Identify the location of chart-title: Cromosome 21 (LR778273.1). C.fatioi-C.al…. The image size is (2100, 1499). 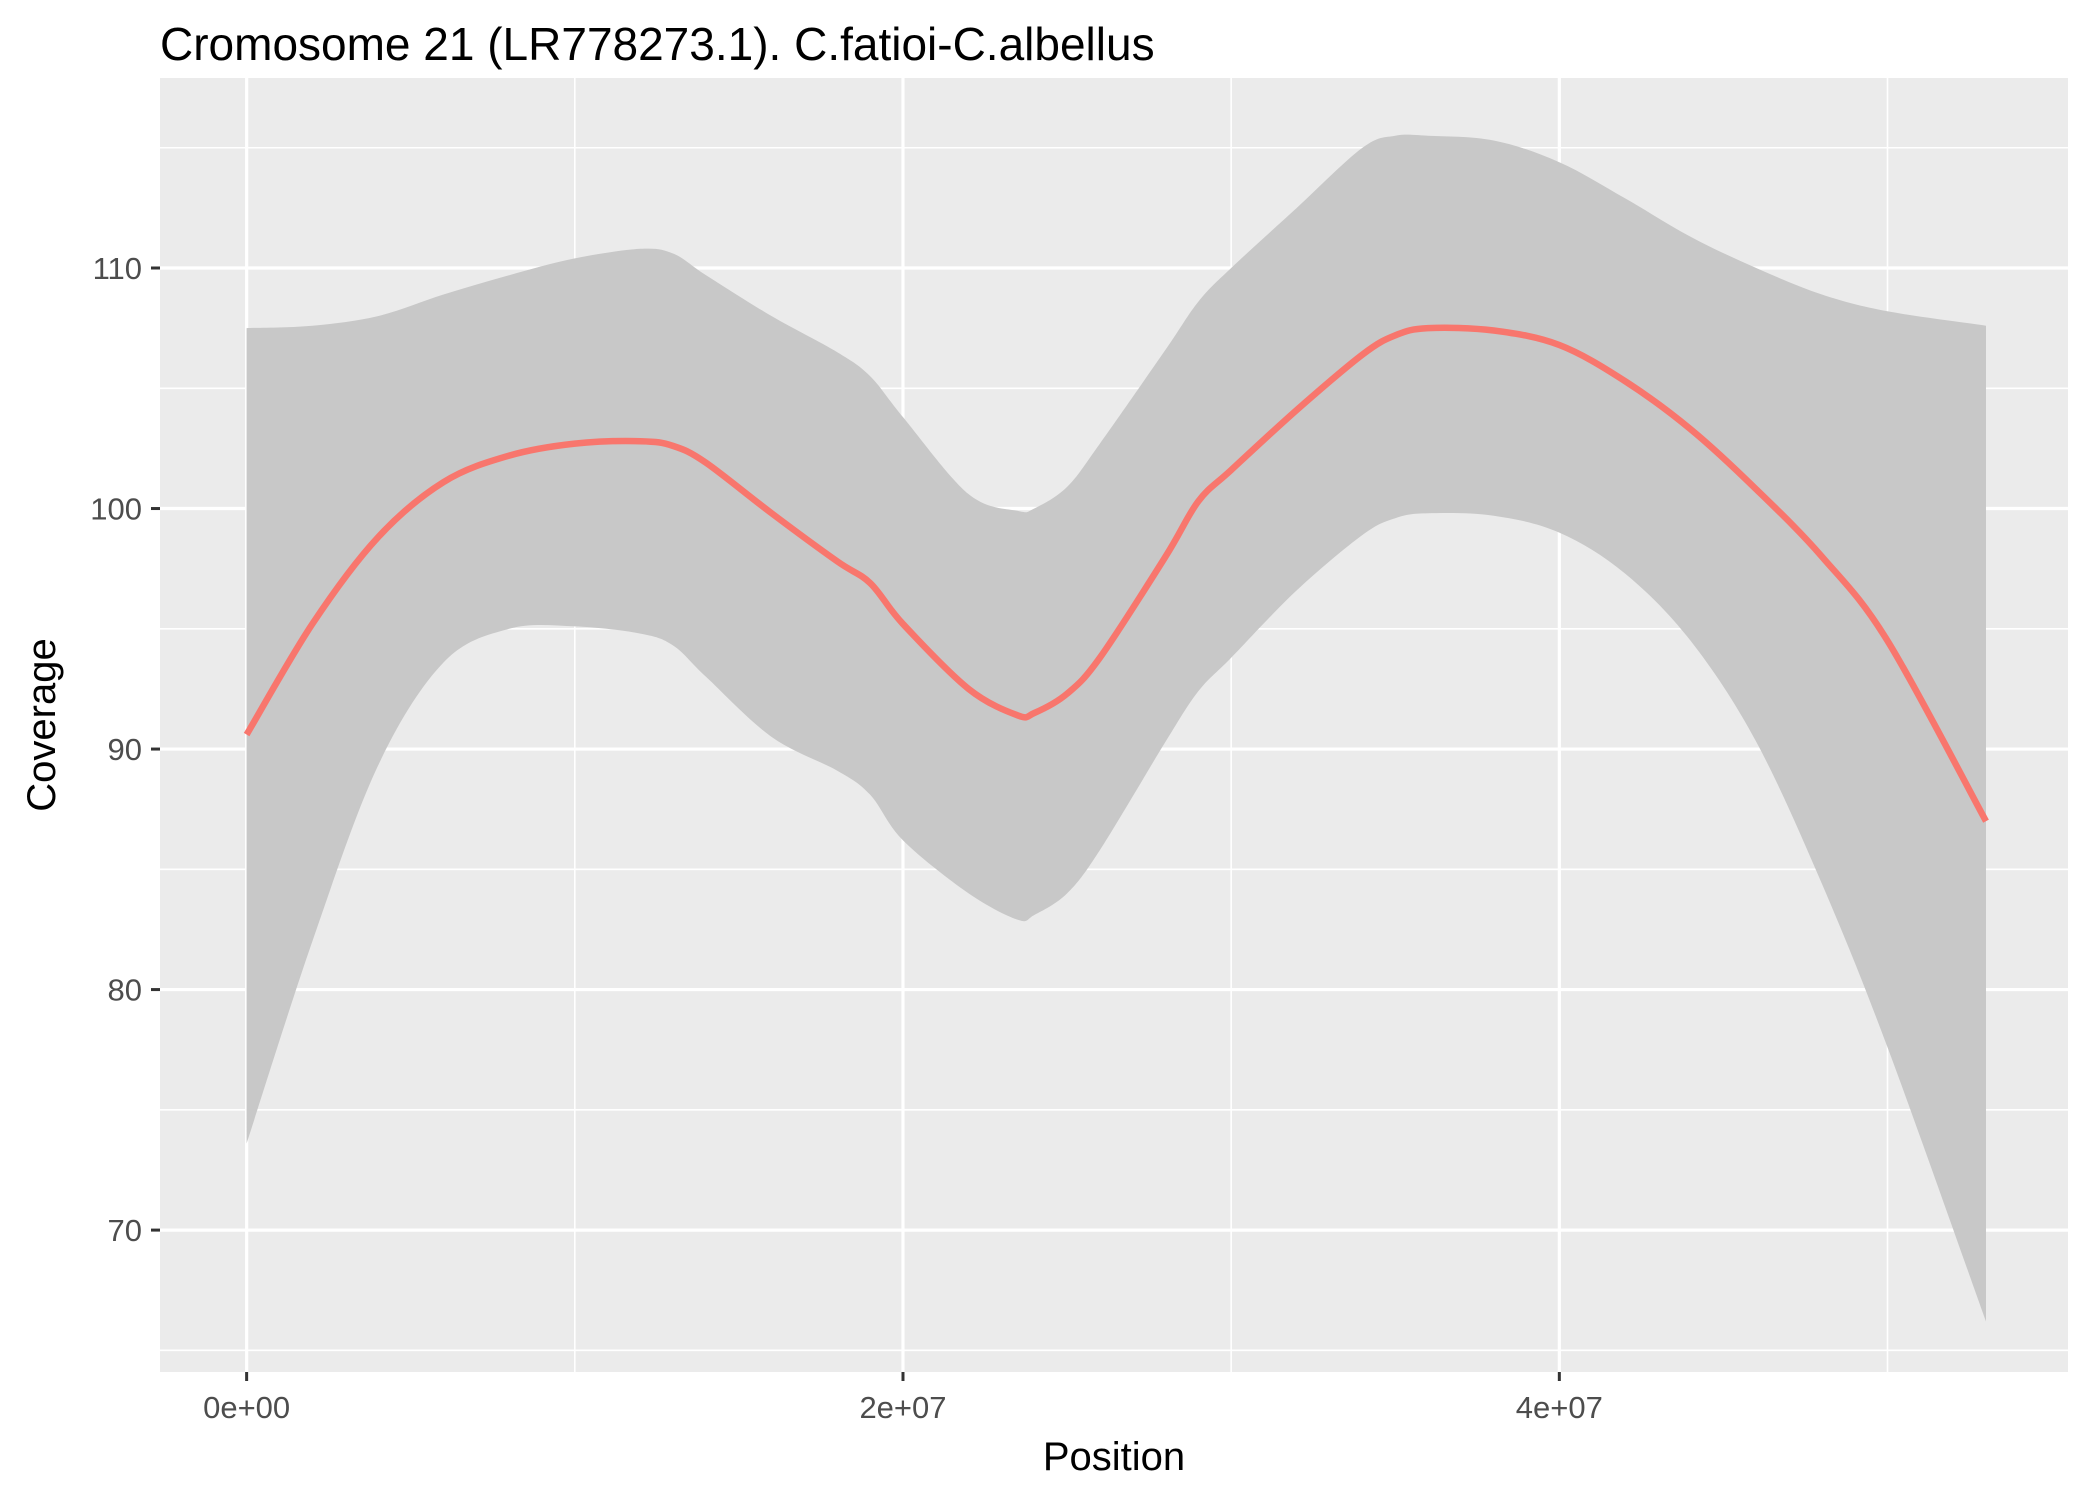
(657, 44).